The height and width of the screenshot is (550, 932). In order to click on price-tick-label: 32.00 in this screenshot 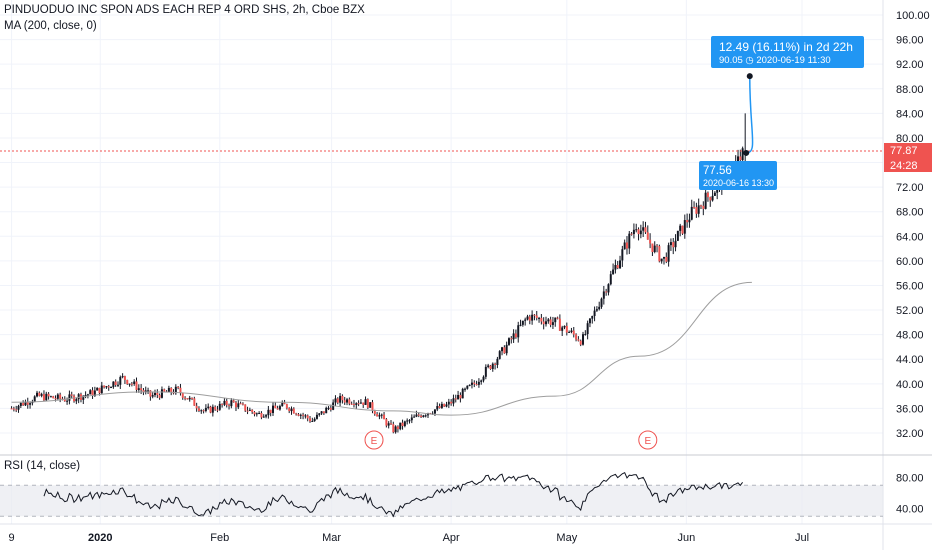, I will do `click(910, 434)`.